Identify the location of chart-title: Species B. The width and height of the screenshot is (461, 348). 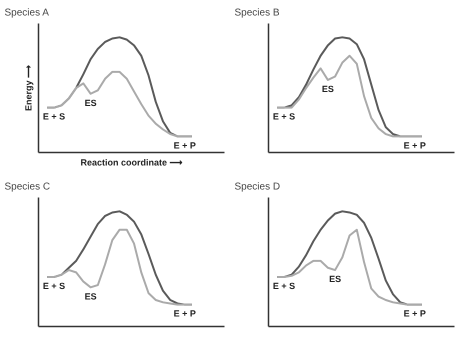
(257, 13).